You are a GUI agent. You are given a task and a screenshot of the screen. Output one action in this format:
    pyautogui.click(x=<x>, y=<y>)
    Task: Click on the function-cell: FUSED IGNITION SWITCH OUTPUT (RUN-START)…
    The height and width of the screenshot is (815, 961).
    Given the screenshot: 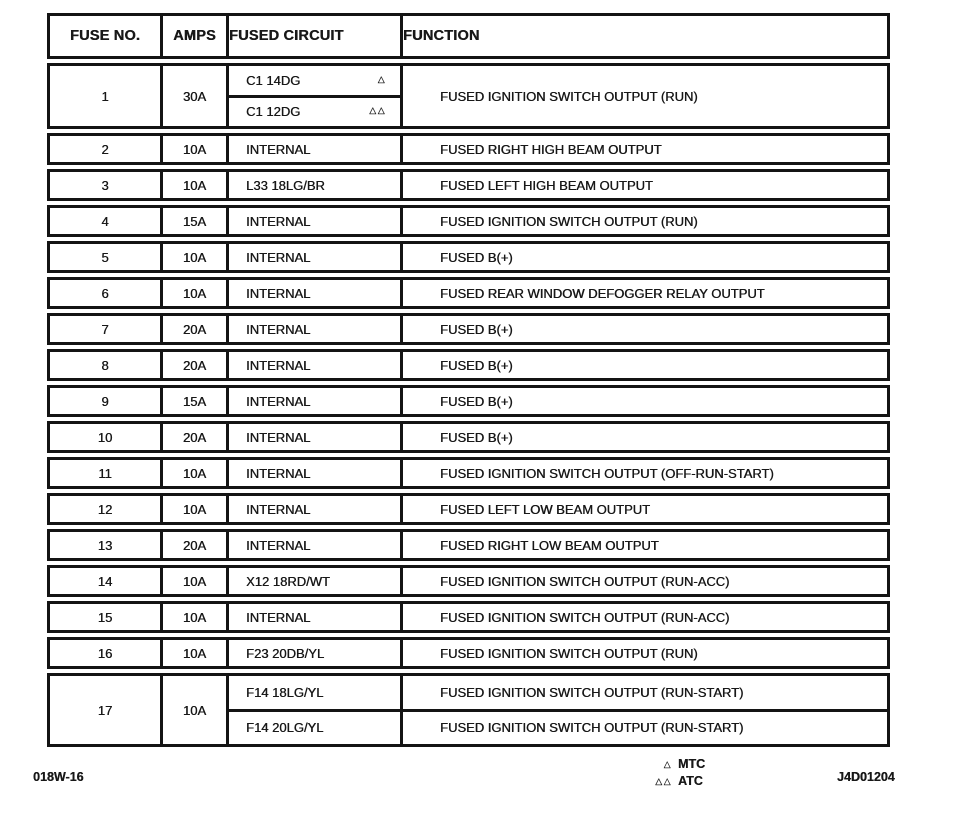 What is the action you would take?
    pyautogui.click(x=643, y=710)
    